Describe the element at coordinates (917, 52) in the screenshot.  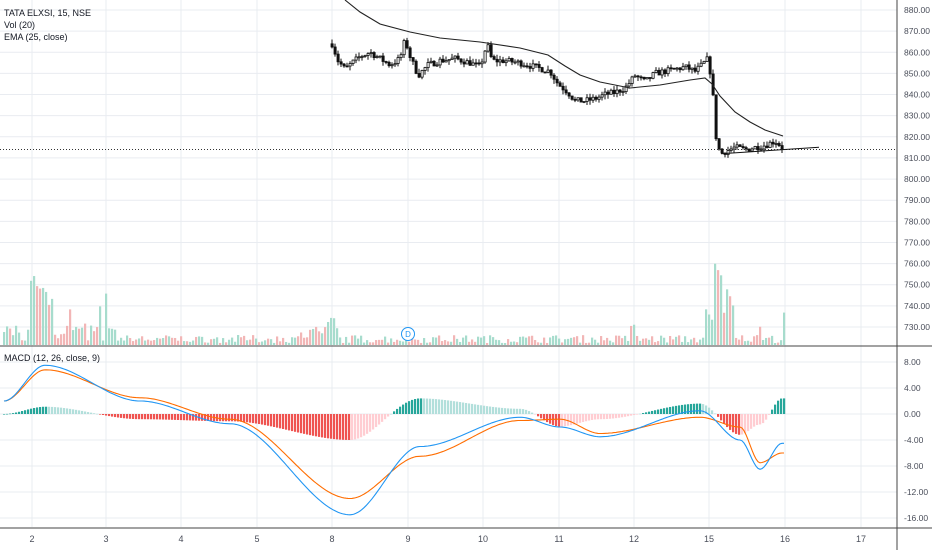
I see `price-tick-label: 860.00` at that location.